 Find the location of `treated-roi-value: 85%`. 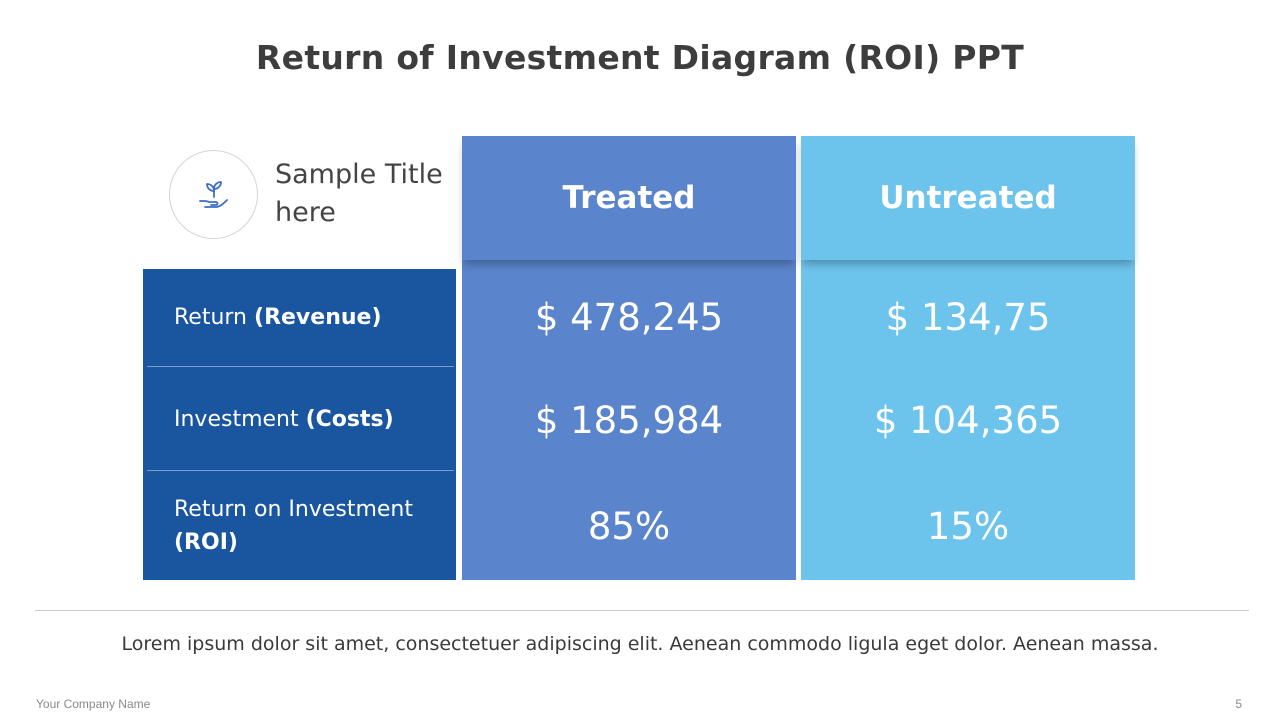

treated-roi-value: 85% is located at coordinates (629, 526).